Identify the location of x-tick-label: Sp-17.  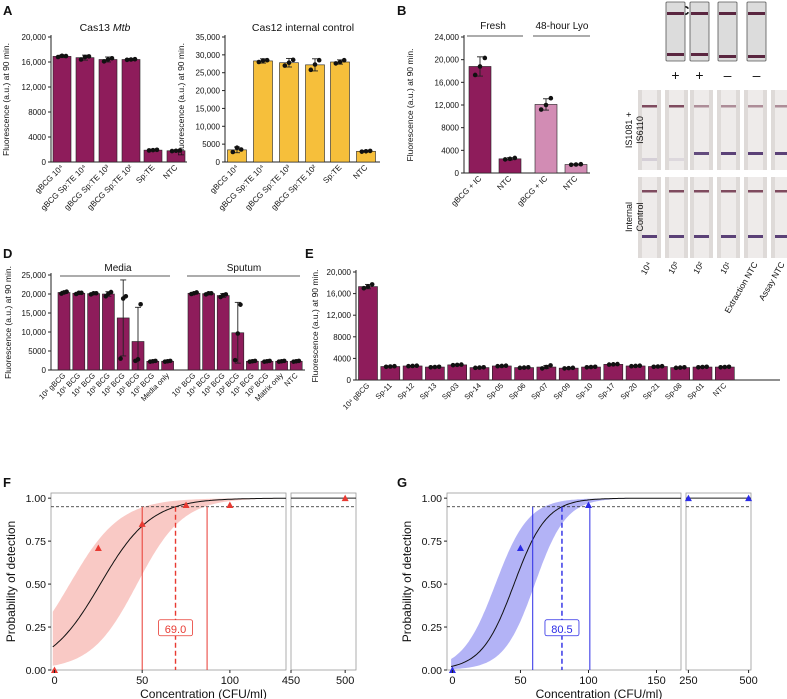
(606, 391).